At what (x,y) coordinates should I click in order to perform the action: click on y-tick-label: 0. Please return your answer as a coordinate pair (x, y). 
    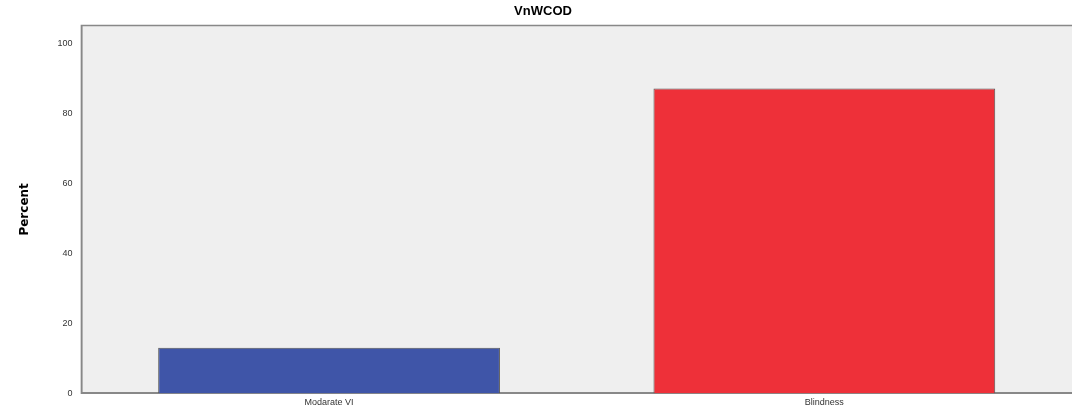
    Looking at the image, I should click on (70, 392).